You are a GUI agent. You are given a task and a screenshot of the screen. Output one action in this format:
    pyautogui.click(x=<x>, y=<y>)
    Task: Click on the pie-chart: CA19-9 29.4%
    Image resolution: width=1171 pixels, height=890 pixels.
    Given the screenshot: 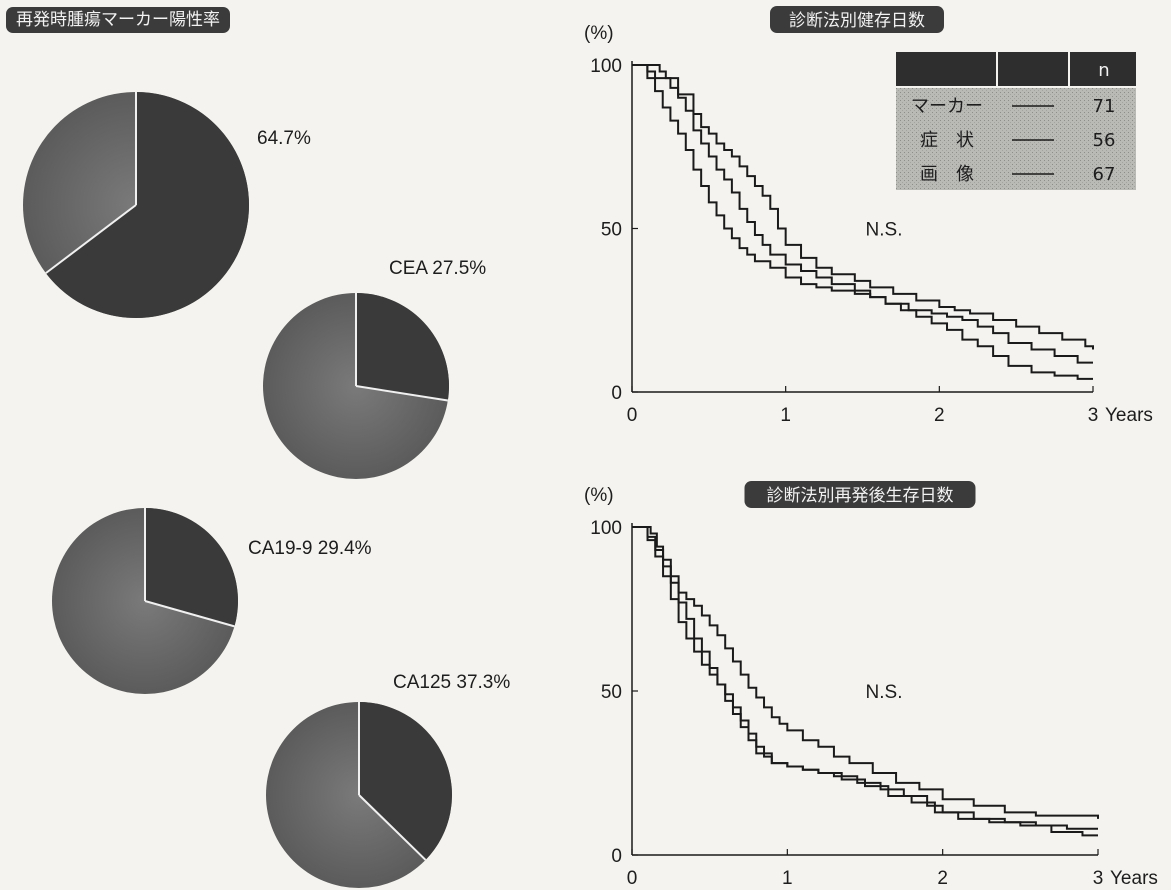 What is the action you would take?
    pyautogui.click(x=212, y=601)
    